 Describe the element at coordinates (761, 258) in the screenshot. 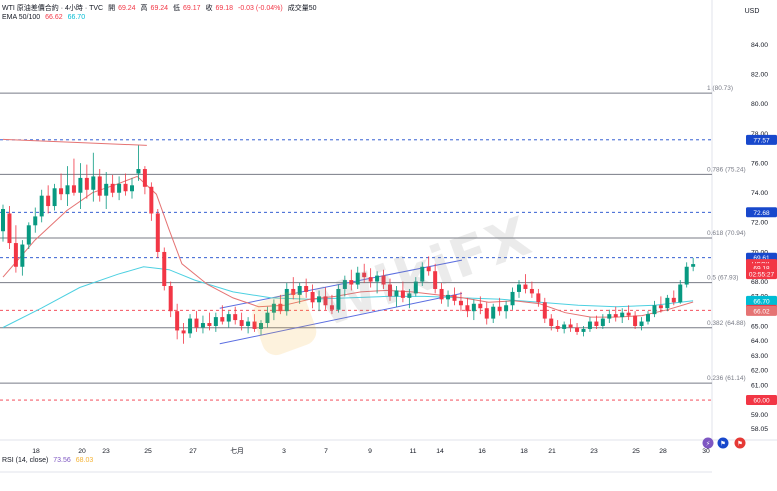

I see `price-tag-label: 69.61` at that location.